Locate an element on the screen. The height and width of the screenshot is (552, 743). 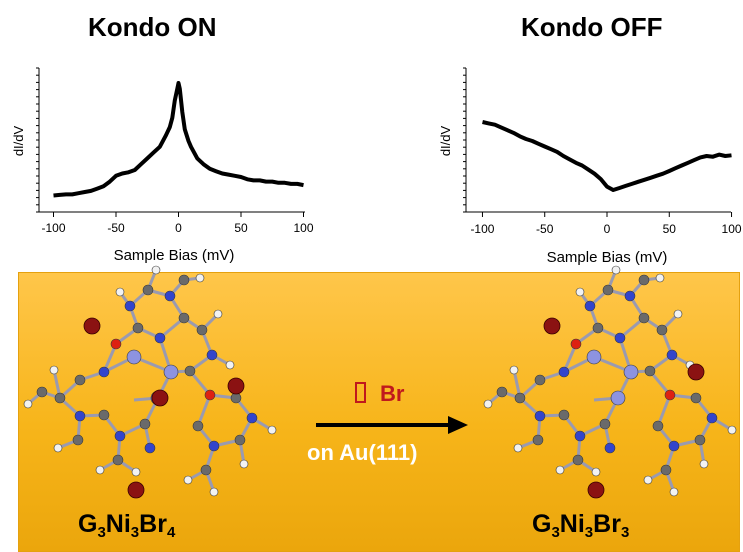
x-tick-label: 100 is located at coordinates (732, 229).